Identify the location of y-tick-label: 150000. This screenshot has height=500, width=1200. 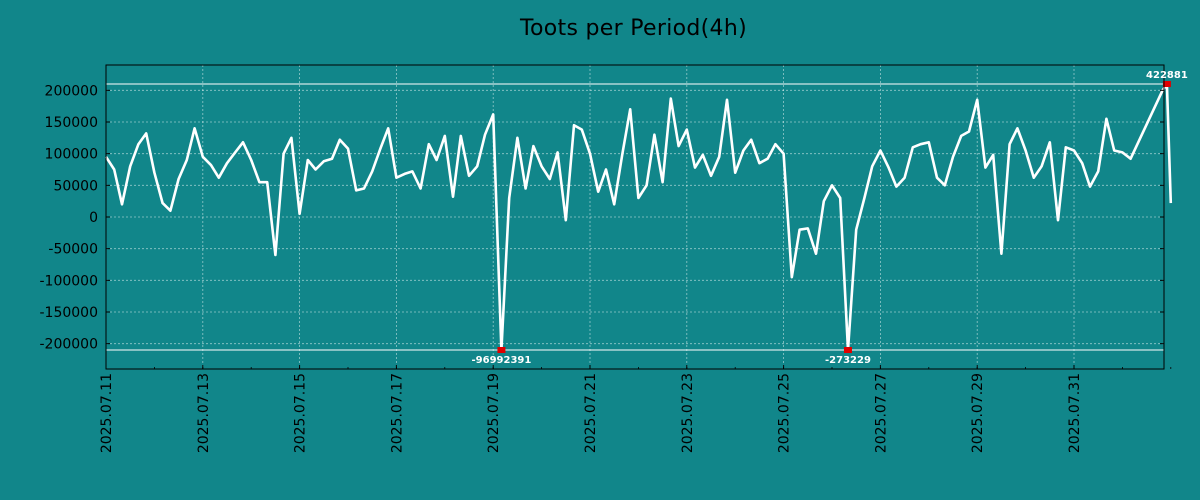
(71, 123).